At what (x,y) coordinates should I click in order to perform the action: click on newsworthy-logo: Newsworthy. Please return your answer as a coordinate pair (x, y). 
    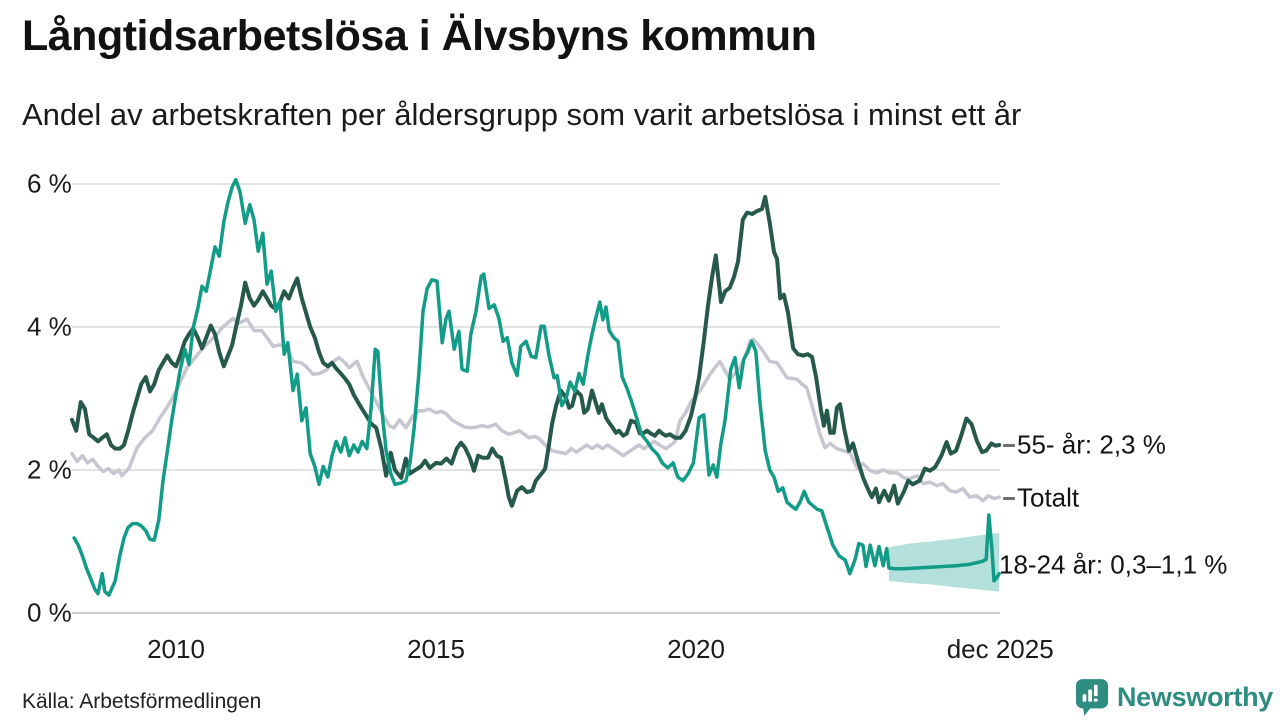
    Looking at the image, I should click on (1174, 697).